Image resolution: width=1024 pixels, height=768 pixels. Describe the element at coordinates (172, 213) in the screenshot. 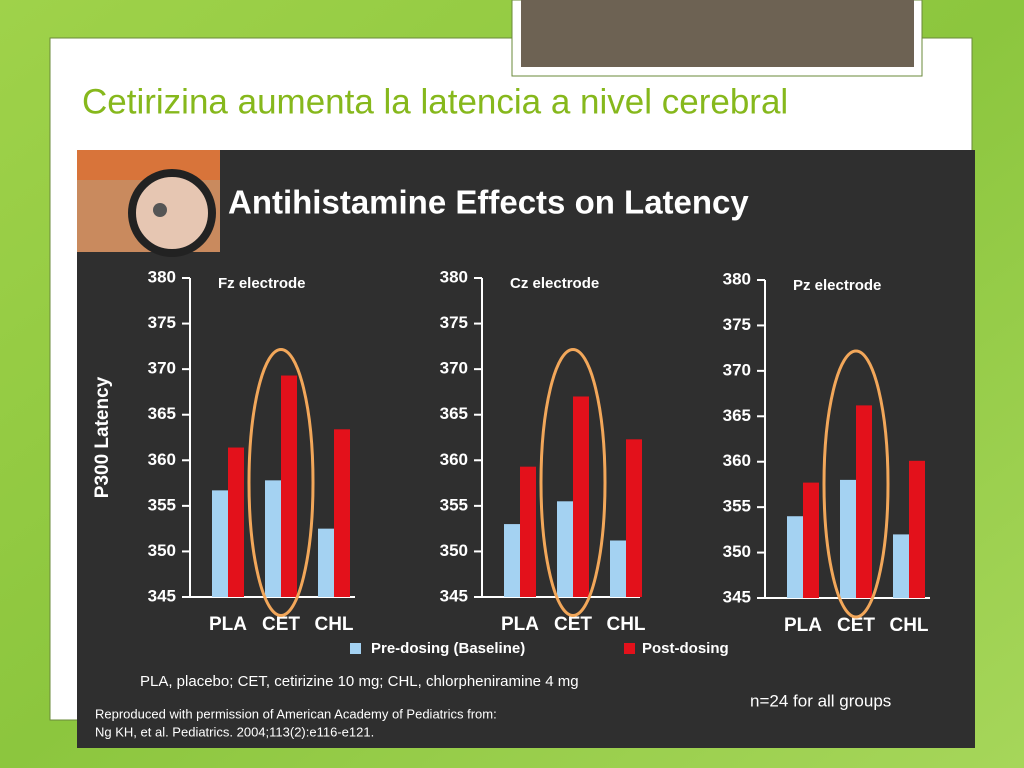

I see `photo-lens` at that location.